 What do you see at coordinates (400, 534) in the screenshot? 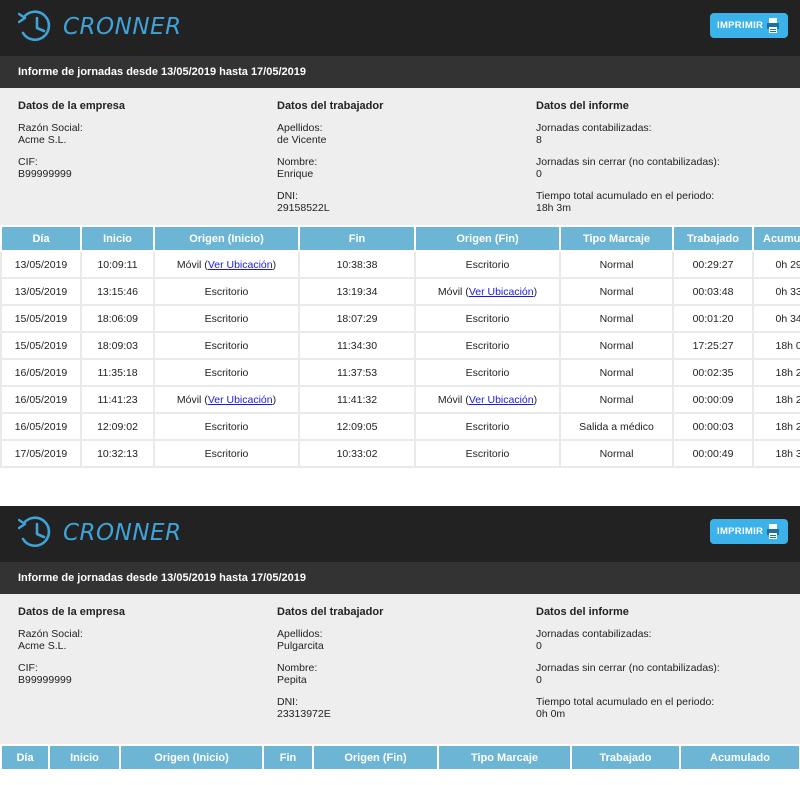
I see `top-bar: CRONNER IMPRIMIR` at bounding box center [400, 534].